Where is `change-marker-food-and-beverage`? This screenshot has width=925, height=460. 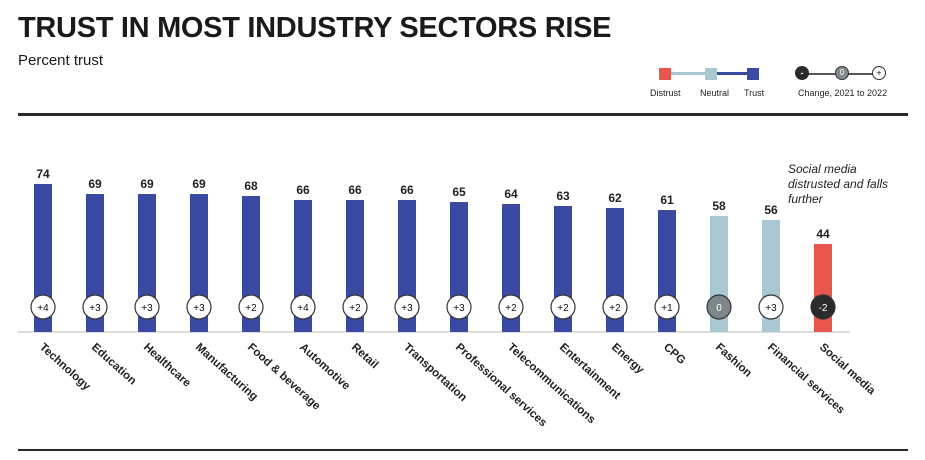 change-marker-food-and-beverage is located at coordinates (251, 307).